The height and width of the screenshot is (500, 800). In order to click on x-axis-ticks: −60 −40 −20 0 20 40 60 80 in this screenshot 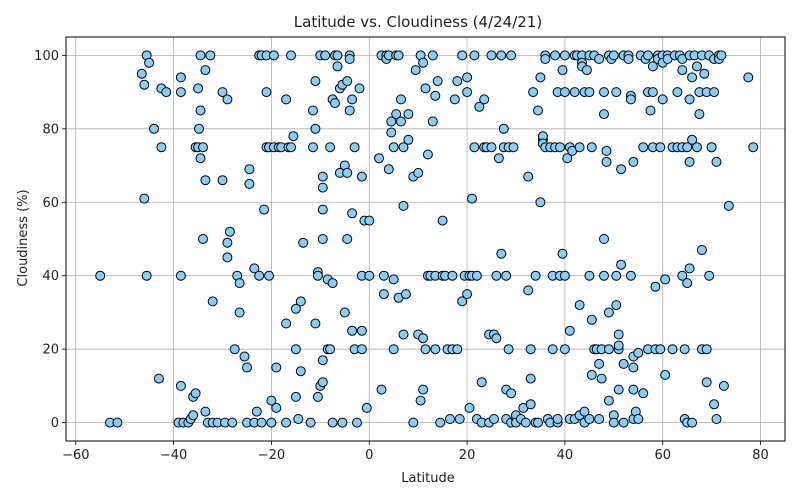, I will do `click(415, 452)`.